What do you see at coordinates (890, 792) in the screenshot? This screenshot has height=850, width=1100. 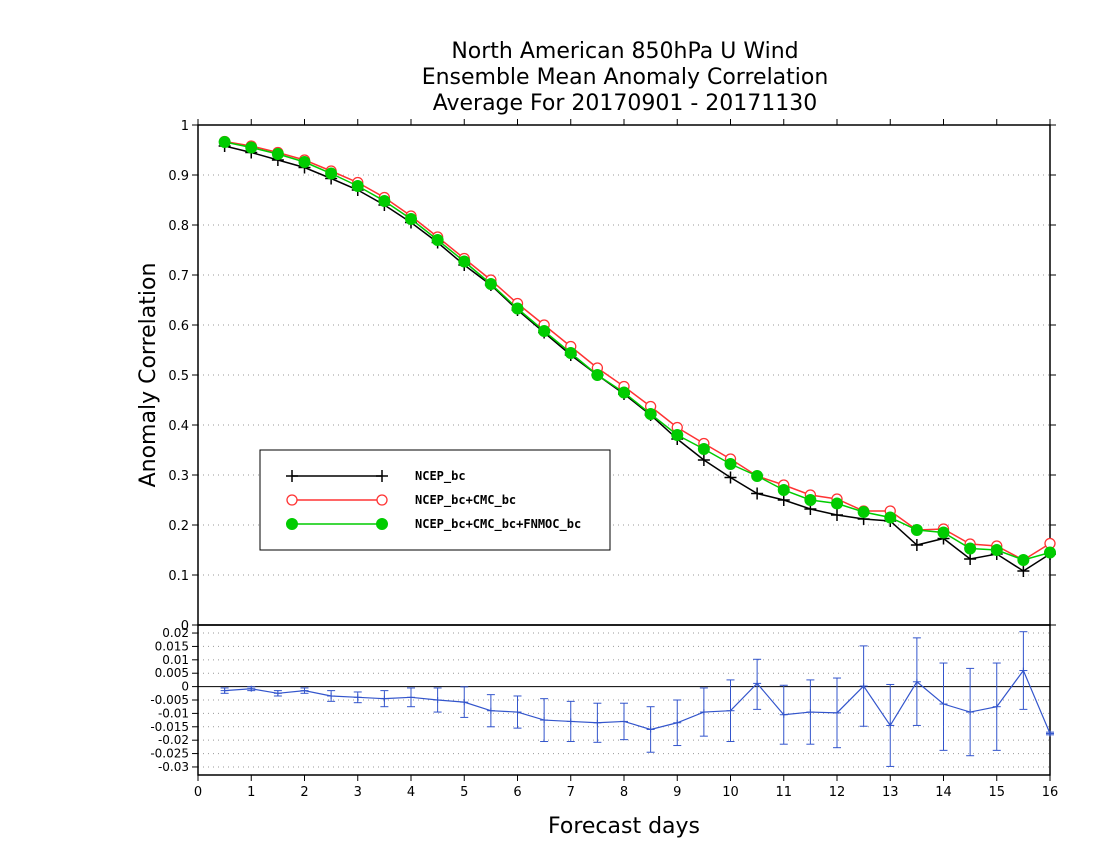 I see `x-tick-label: 13` at bounding box center [890, 792].